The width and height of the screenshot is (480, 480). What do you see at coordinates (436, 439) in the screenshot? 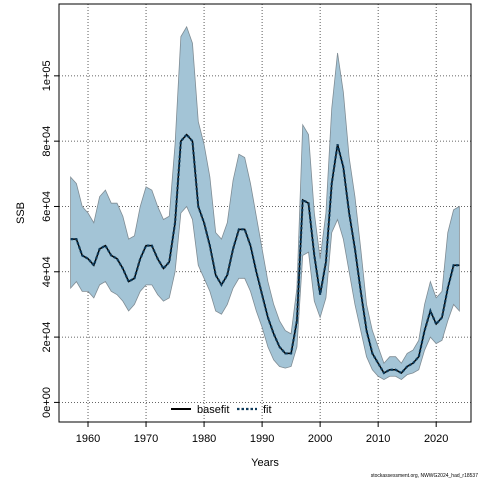
I see `x-tick-label: 2020` at bounding box center [436, 439].